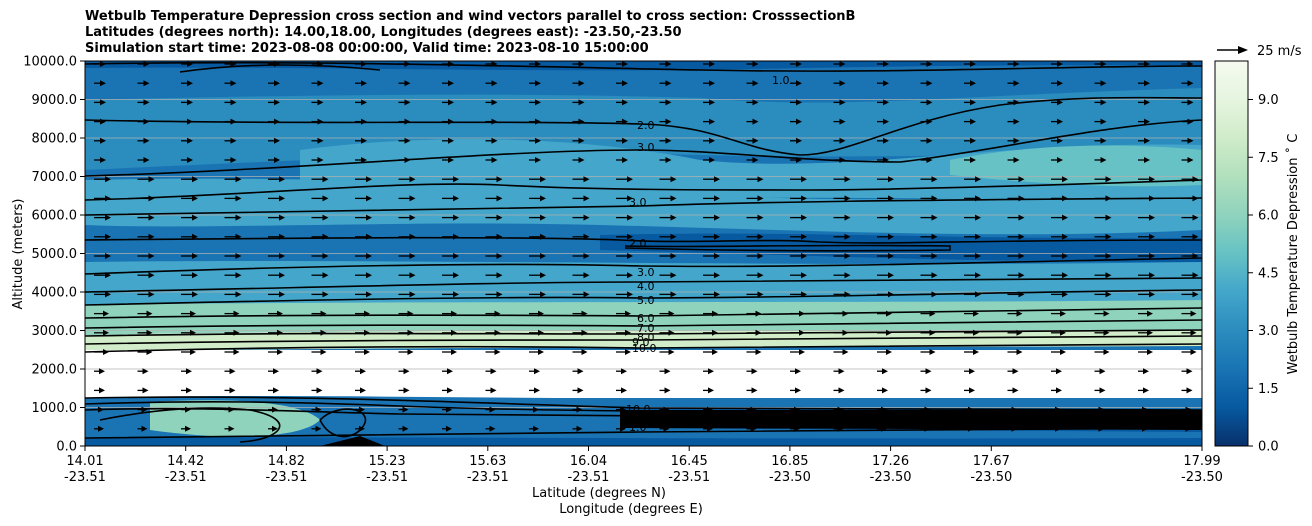  What do you see at coordinates (1268, 447) in the screenshot?
I see `colorbar-tick-label: 0.0` at bounding box center [1268, 447].